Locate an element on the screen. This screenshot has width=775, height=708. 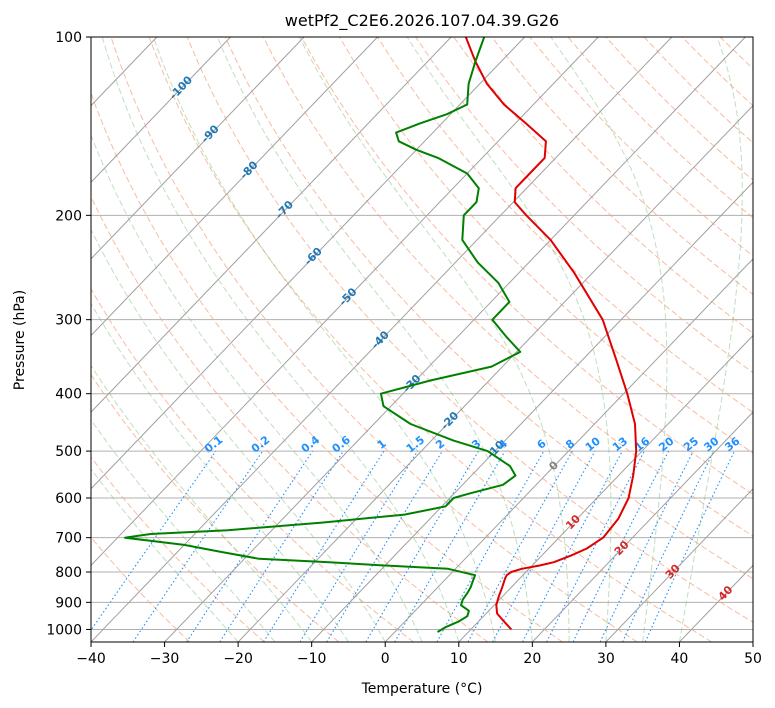
x-tick-label: 20 is located at coordinates (532, 659).